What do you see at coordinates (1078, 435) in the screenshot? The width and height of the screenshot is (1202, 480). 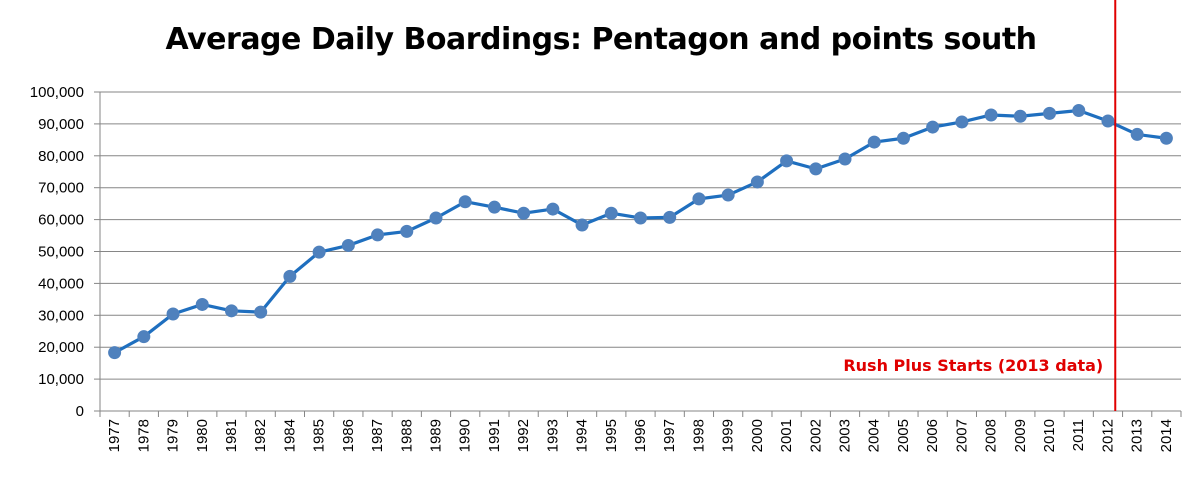 I see `x-tick-label: 2011` at bounding box center [1078, 435].